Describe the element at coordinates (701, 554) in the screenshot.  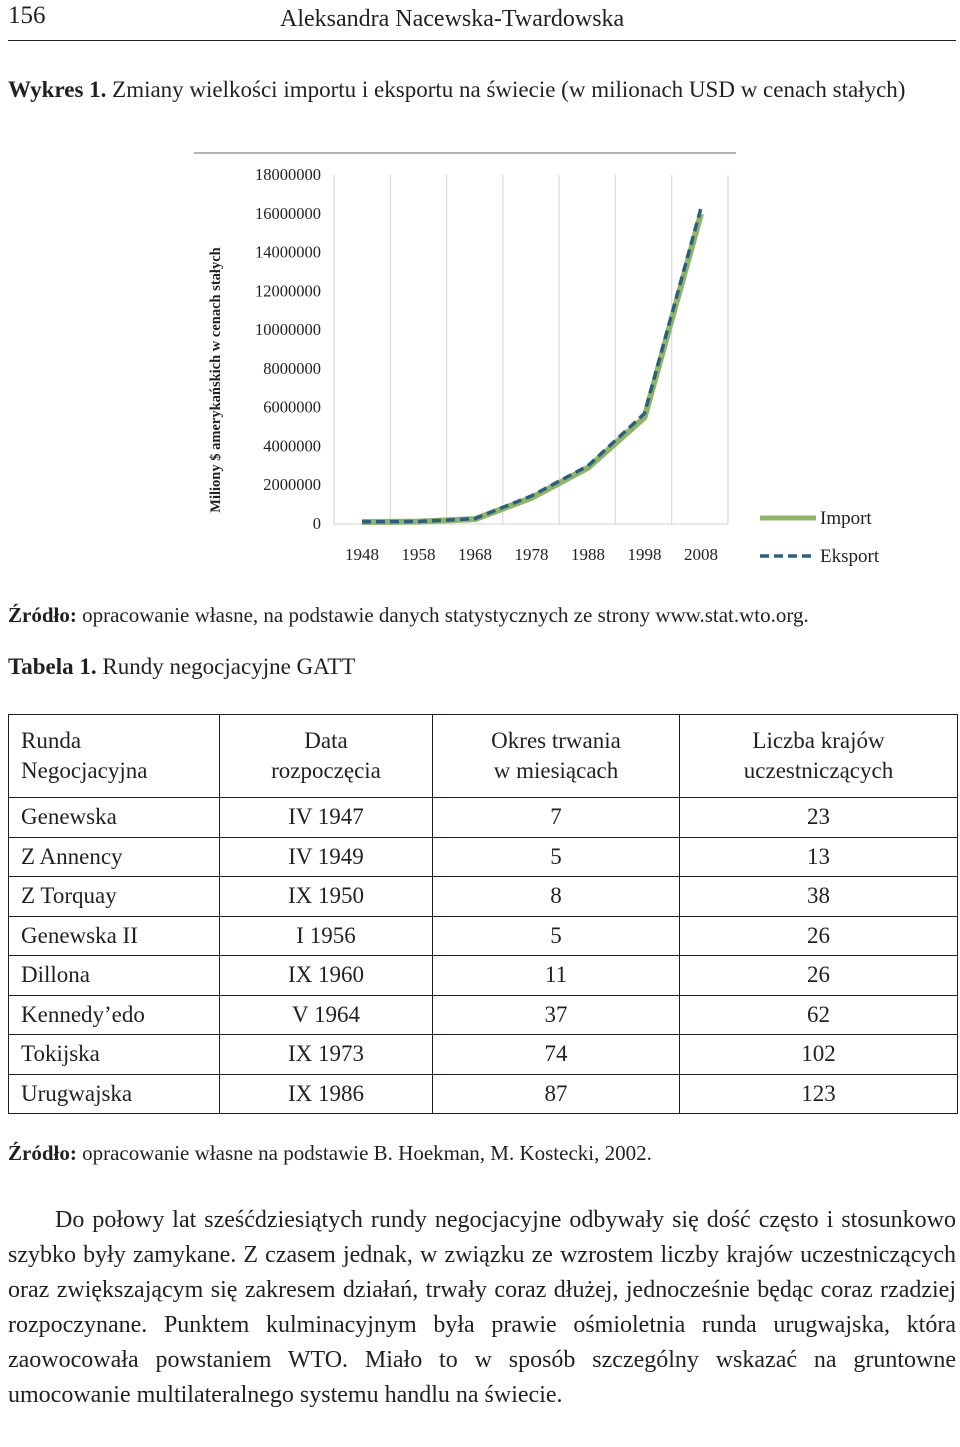
I see `x-tick-label: 2008` at that location.